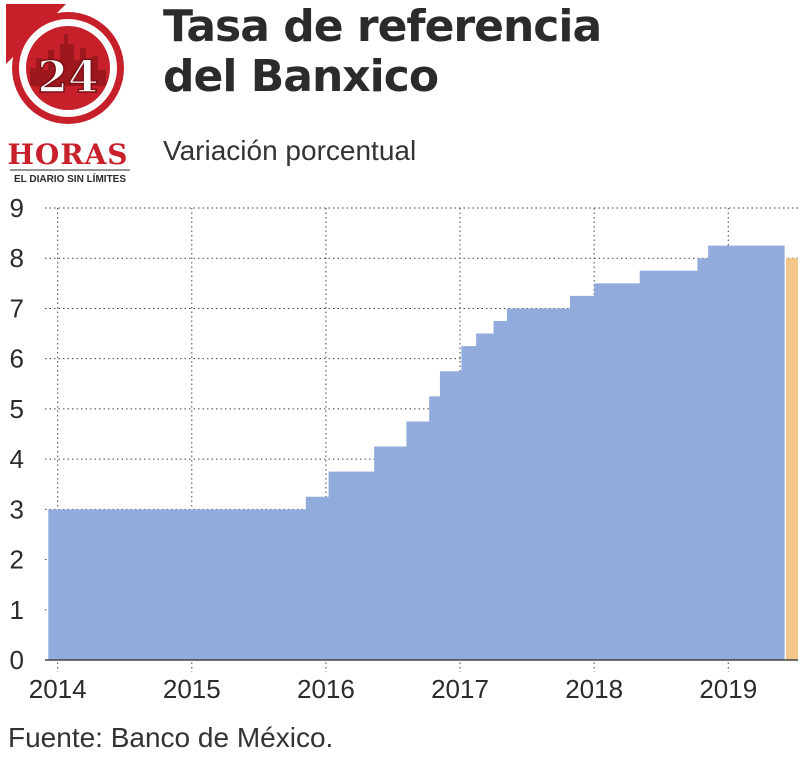 The width and height of the screenshot is (800, 757). What do you see at coordinates (290, 150) in the screenshot?
I see `chart-subtitle: Variación porcentual` at bounding box center [290, 150].